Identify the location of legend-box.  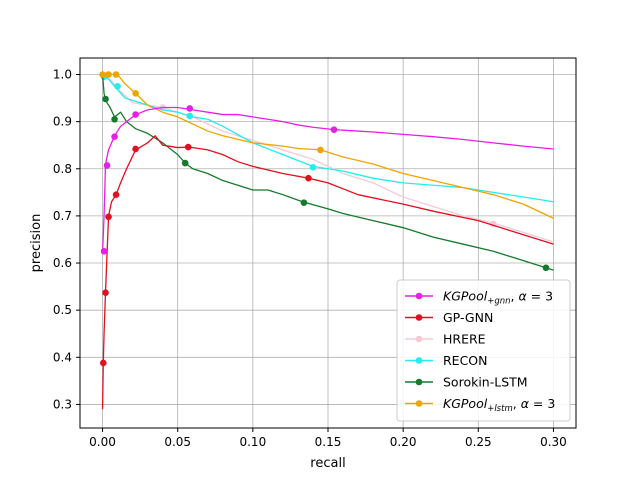
(483, 350).